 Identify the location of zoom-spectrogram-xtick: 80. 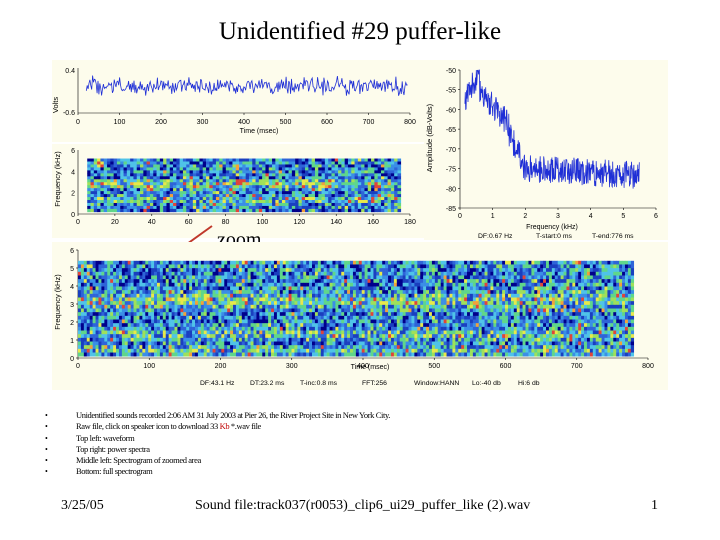
(226, 222).